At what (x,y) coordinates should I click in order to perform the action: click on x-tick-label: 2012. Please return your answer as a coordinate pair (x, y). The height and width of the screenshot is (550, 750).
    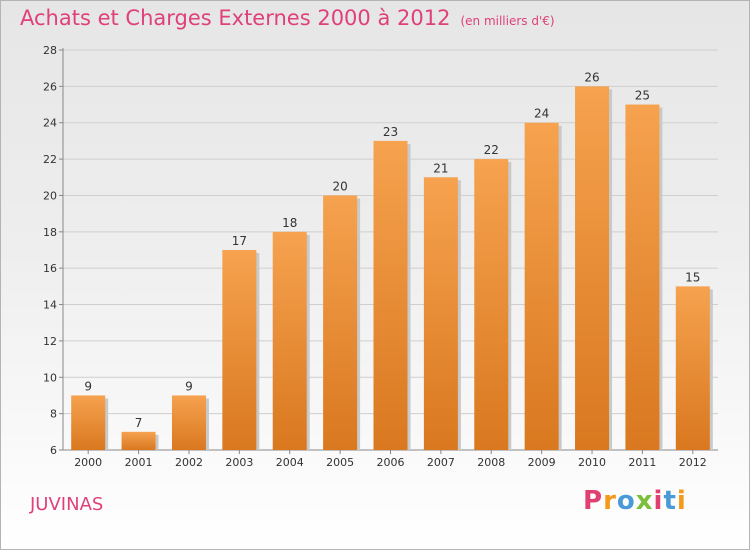
    Looking at the image, I should click on (693, 462).